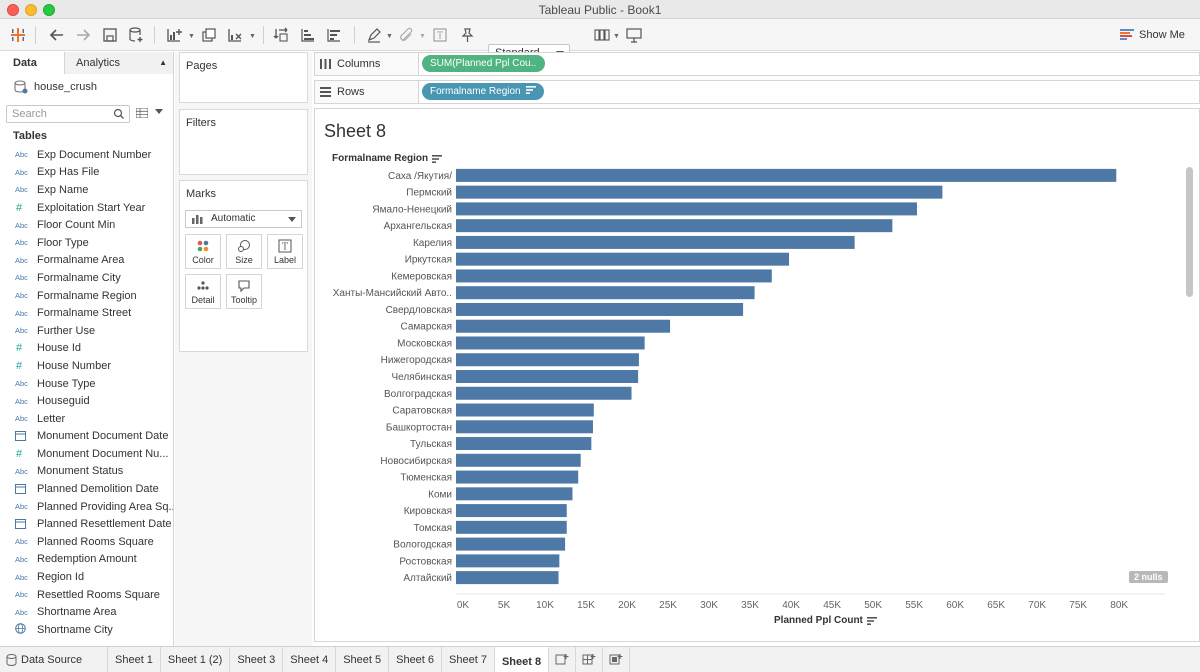  Describe the element at coordinates (757, 92) in the screenshot. I see `rows-shelf: Rows Formalname Region` at that location.